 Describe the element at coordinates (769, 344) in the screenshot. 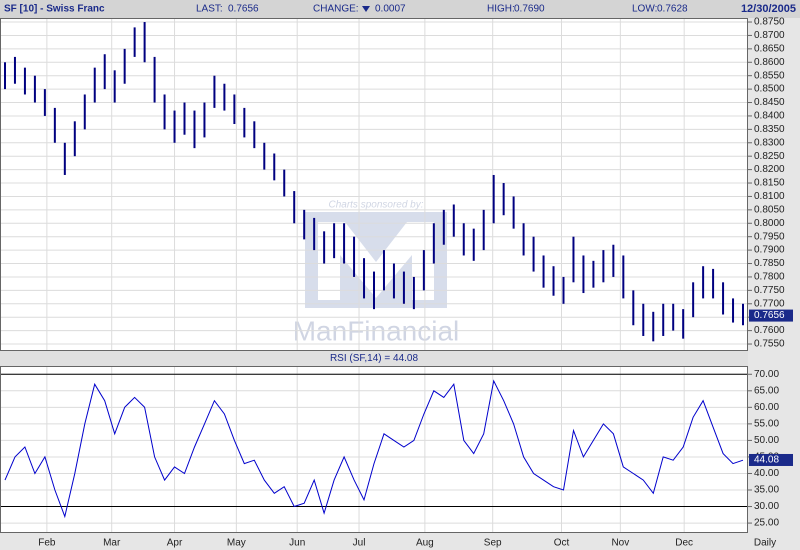

I see `y-tick-label: 0.7550` at that location.